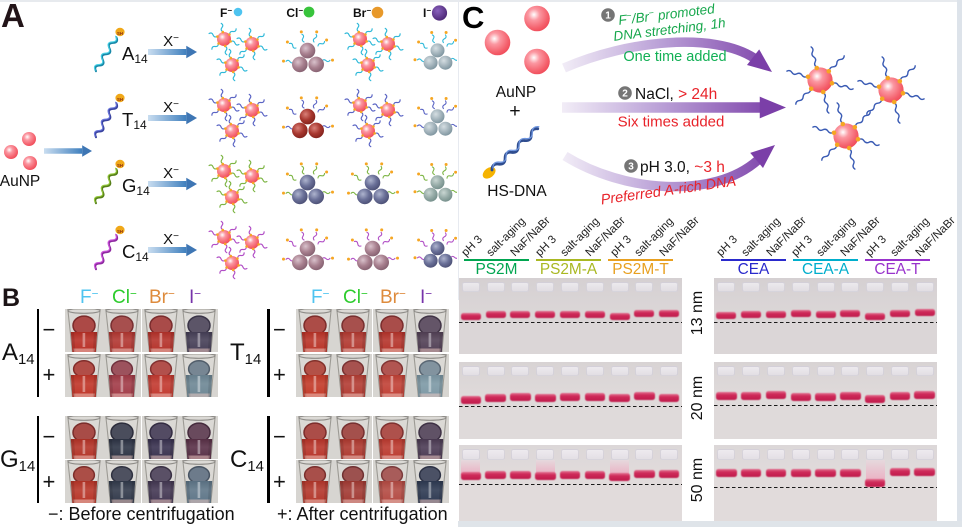  I want to click on svg-text: C14, so click(135, 252).